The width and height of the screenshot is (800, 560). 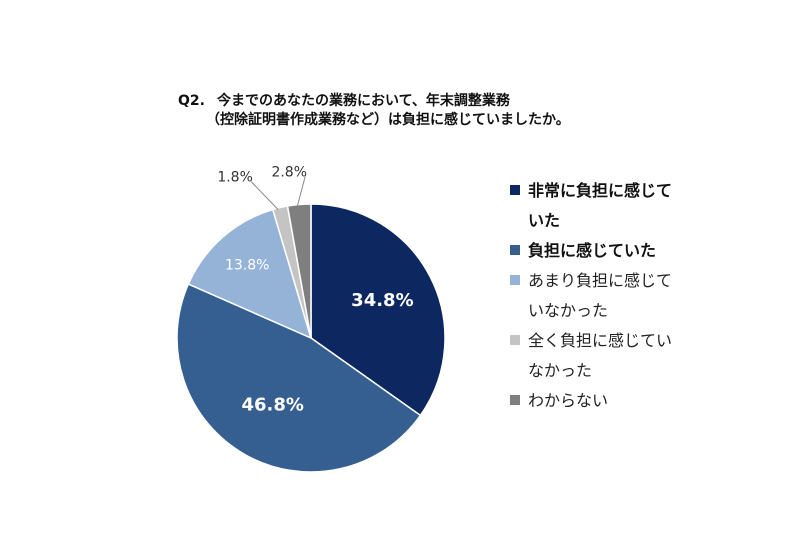 I want to click on slice-not-much, so click(x=250, y=274).